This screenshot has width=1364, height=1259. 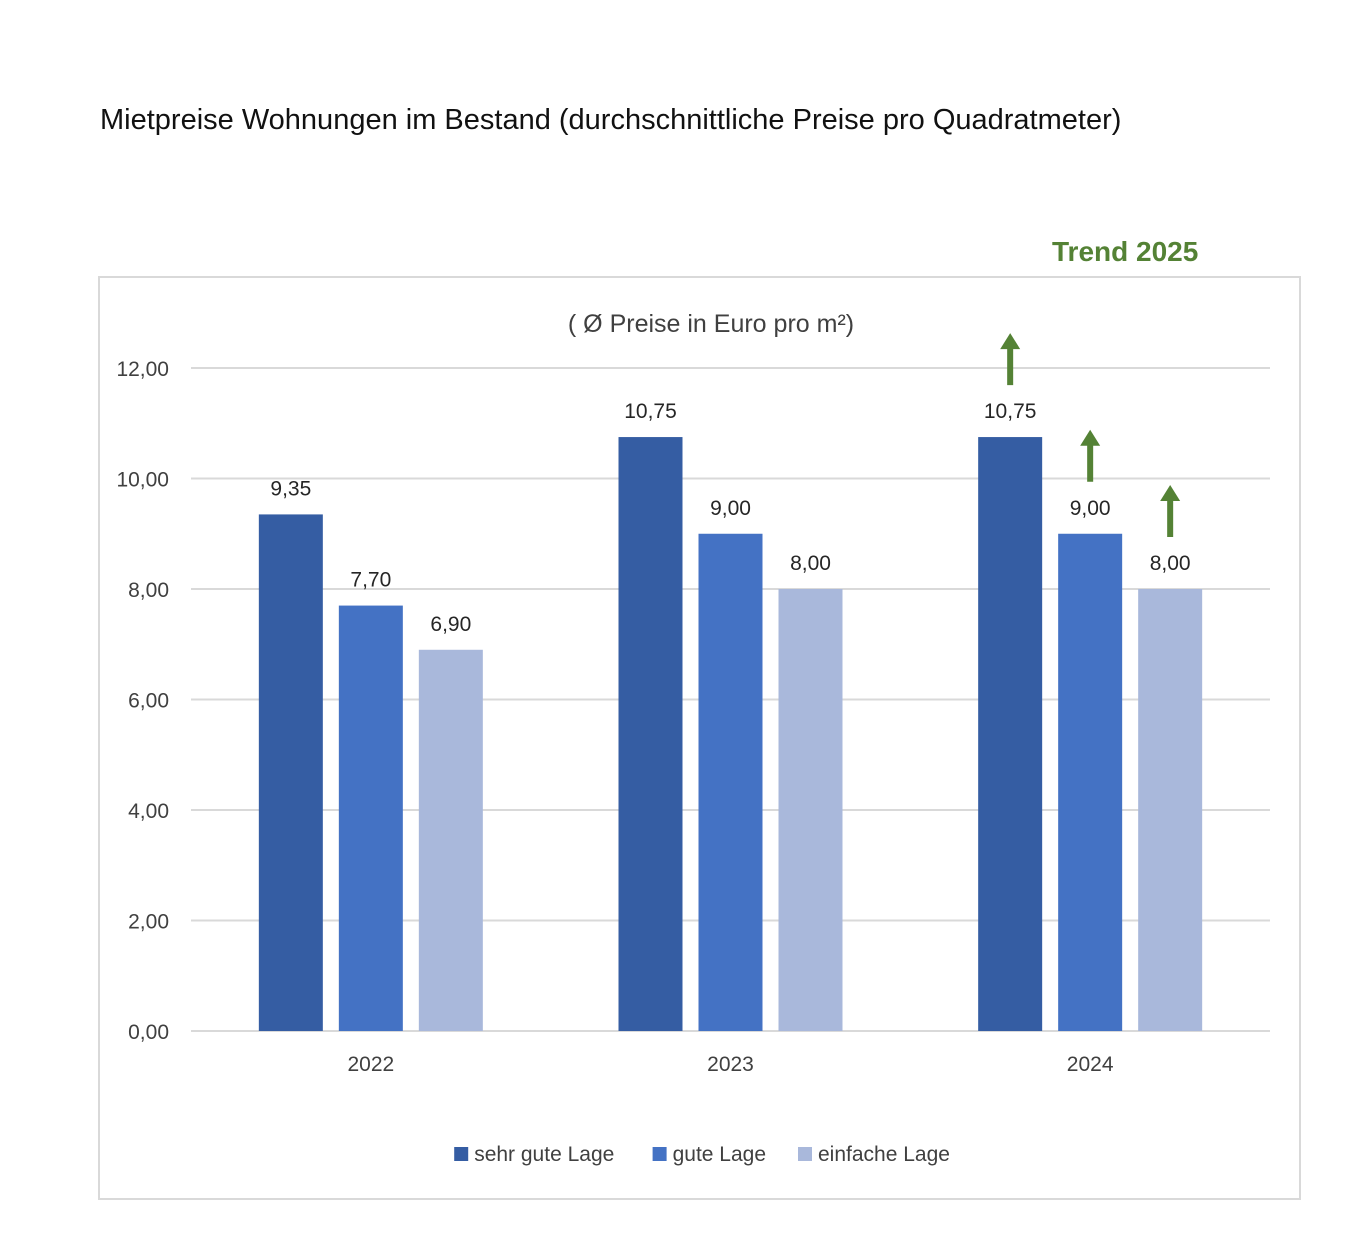 I want to click on bar-einfache-lage-2023, so click(x=810, y=810).